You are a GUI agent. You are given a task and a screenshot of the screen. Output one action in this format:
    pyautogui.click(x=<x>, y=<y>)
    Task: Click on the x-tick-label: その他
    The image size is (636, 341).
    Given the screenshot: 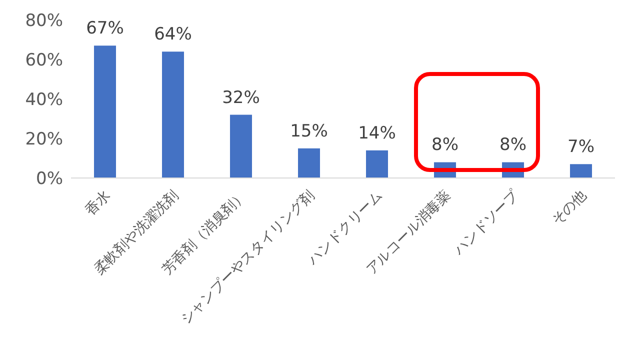 What is the action you would take?
    pyautogui.click(x=569, y=208)
    